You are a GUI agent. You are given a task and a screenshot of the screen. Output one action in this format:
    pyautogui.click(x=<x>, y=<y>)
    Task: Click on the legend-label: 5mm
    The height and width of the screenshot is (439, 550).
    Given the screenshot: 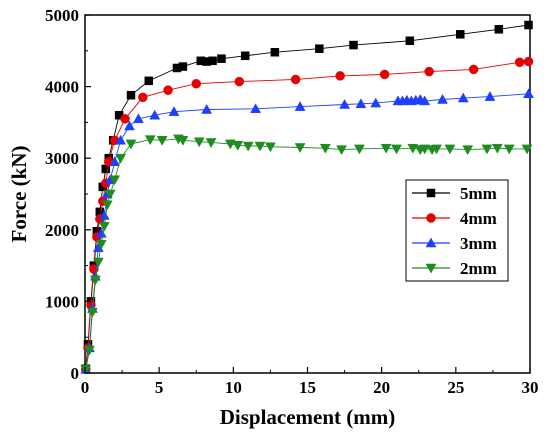 What is the action you would take?
    pyautogui.click(x=478, y=193)
    